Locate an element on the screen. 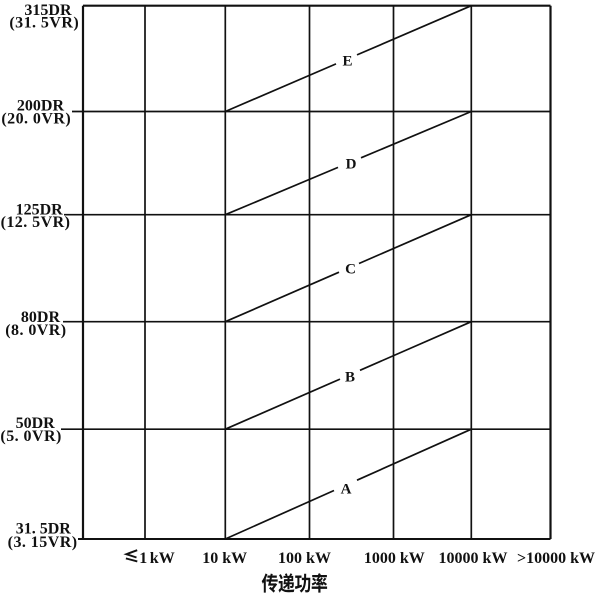 Image resolution: width=600 pixels, height=602 pixels. svg-text: (20. 0VR) is located at coordinates (36, 118).